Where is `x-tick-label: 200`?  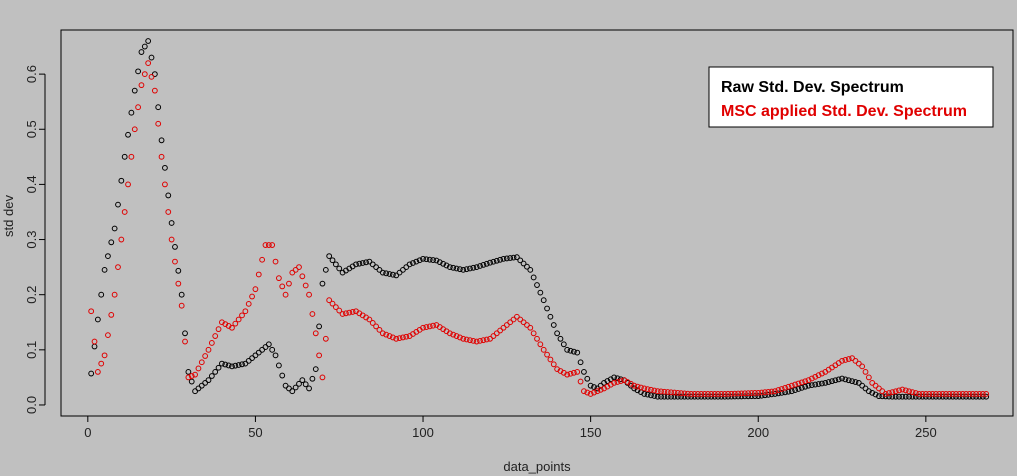 x-tick-label: 200 is located at coordinates (758, 432).